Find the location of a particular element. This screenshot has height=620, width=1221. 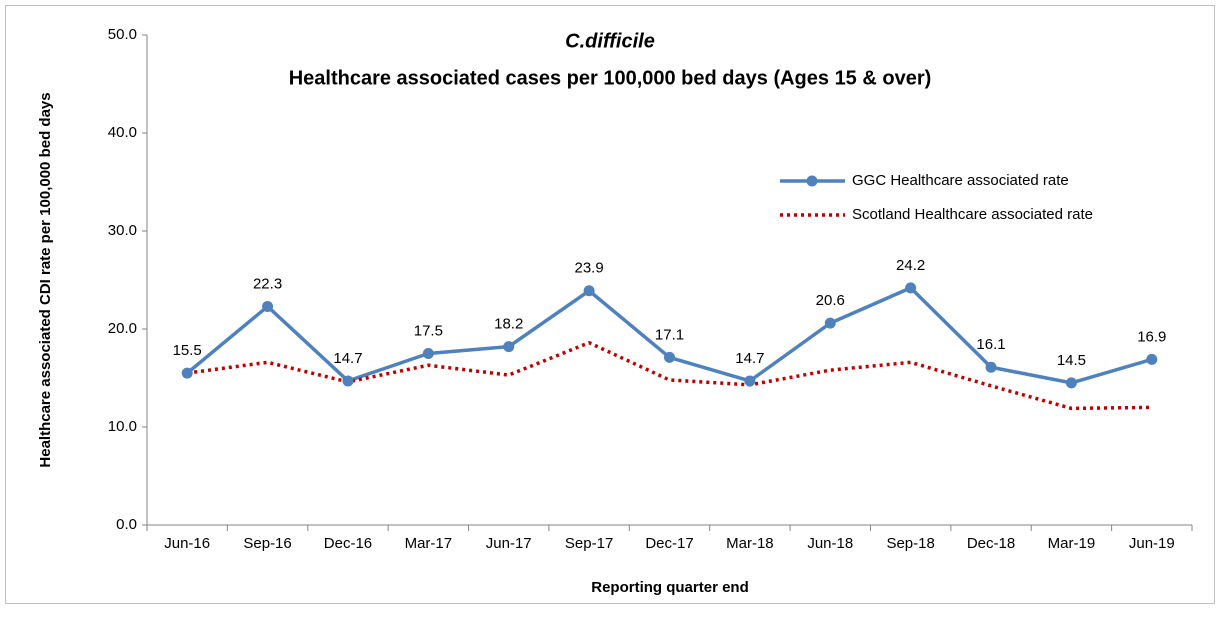

x-tick-label: Sep-16 is located at coordinates (267, 543).